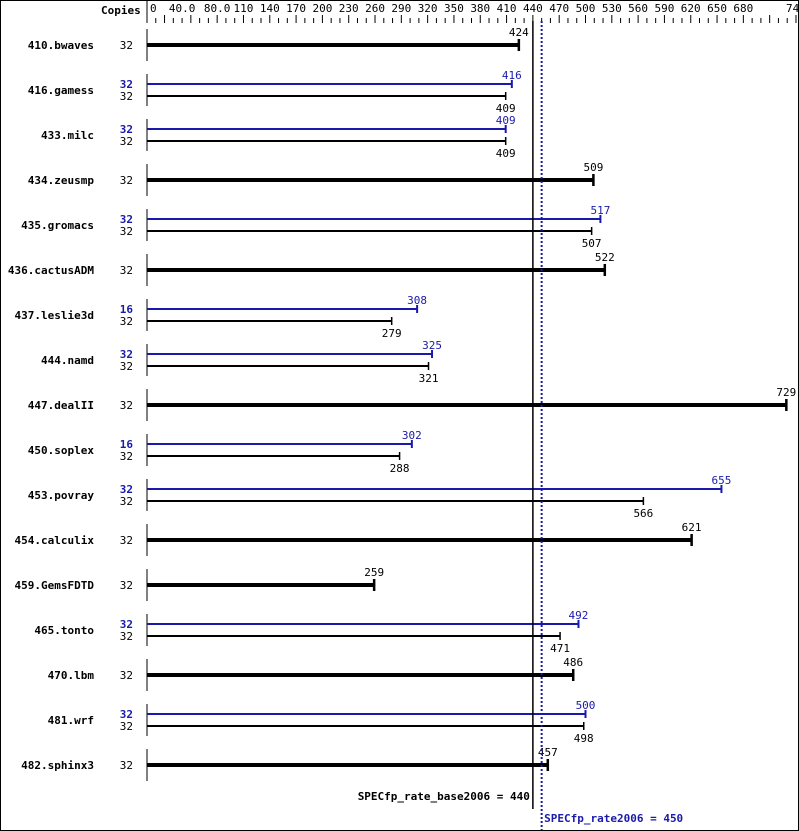 This screenshot has height=831, width=799. Describe the element at coordinates (412, 435) in the screenshot. I see `peak-value-label: 302` at that location.